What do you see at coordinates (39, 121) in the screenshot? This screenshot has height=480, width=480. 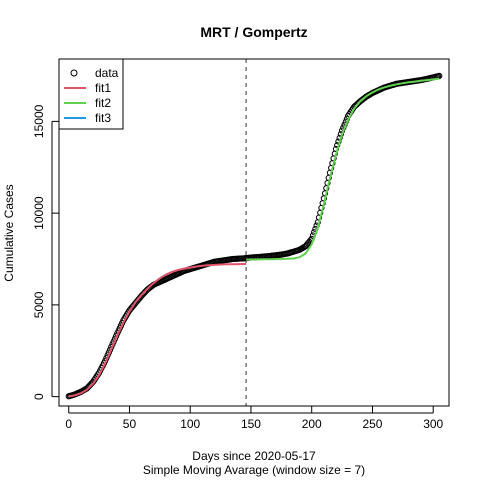 I see `y-tick-label: 15000` at bounding box center [39, 121].